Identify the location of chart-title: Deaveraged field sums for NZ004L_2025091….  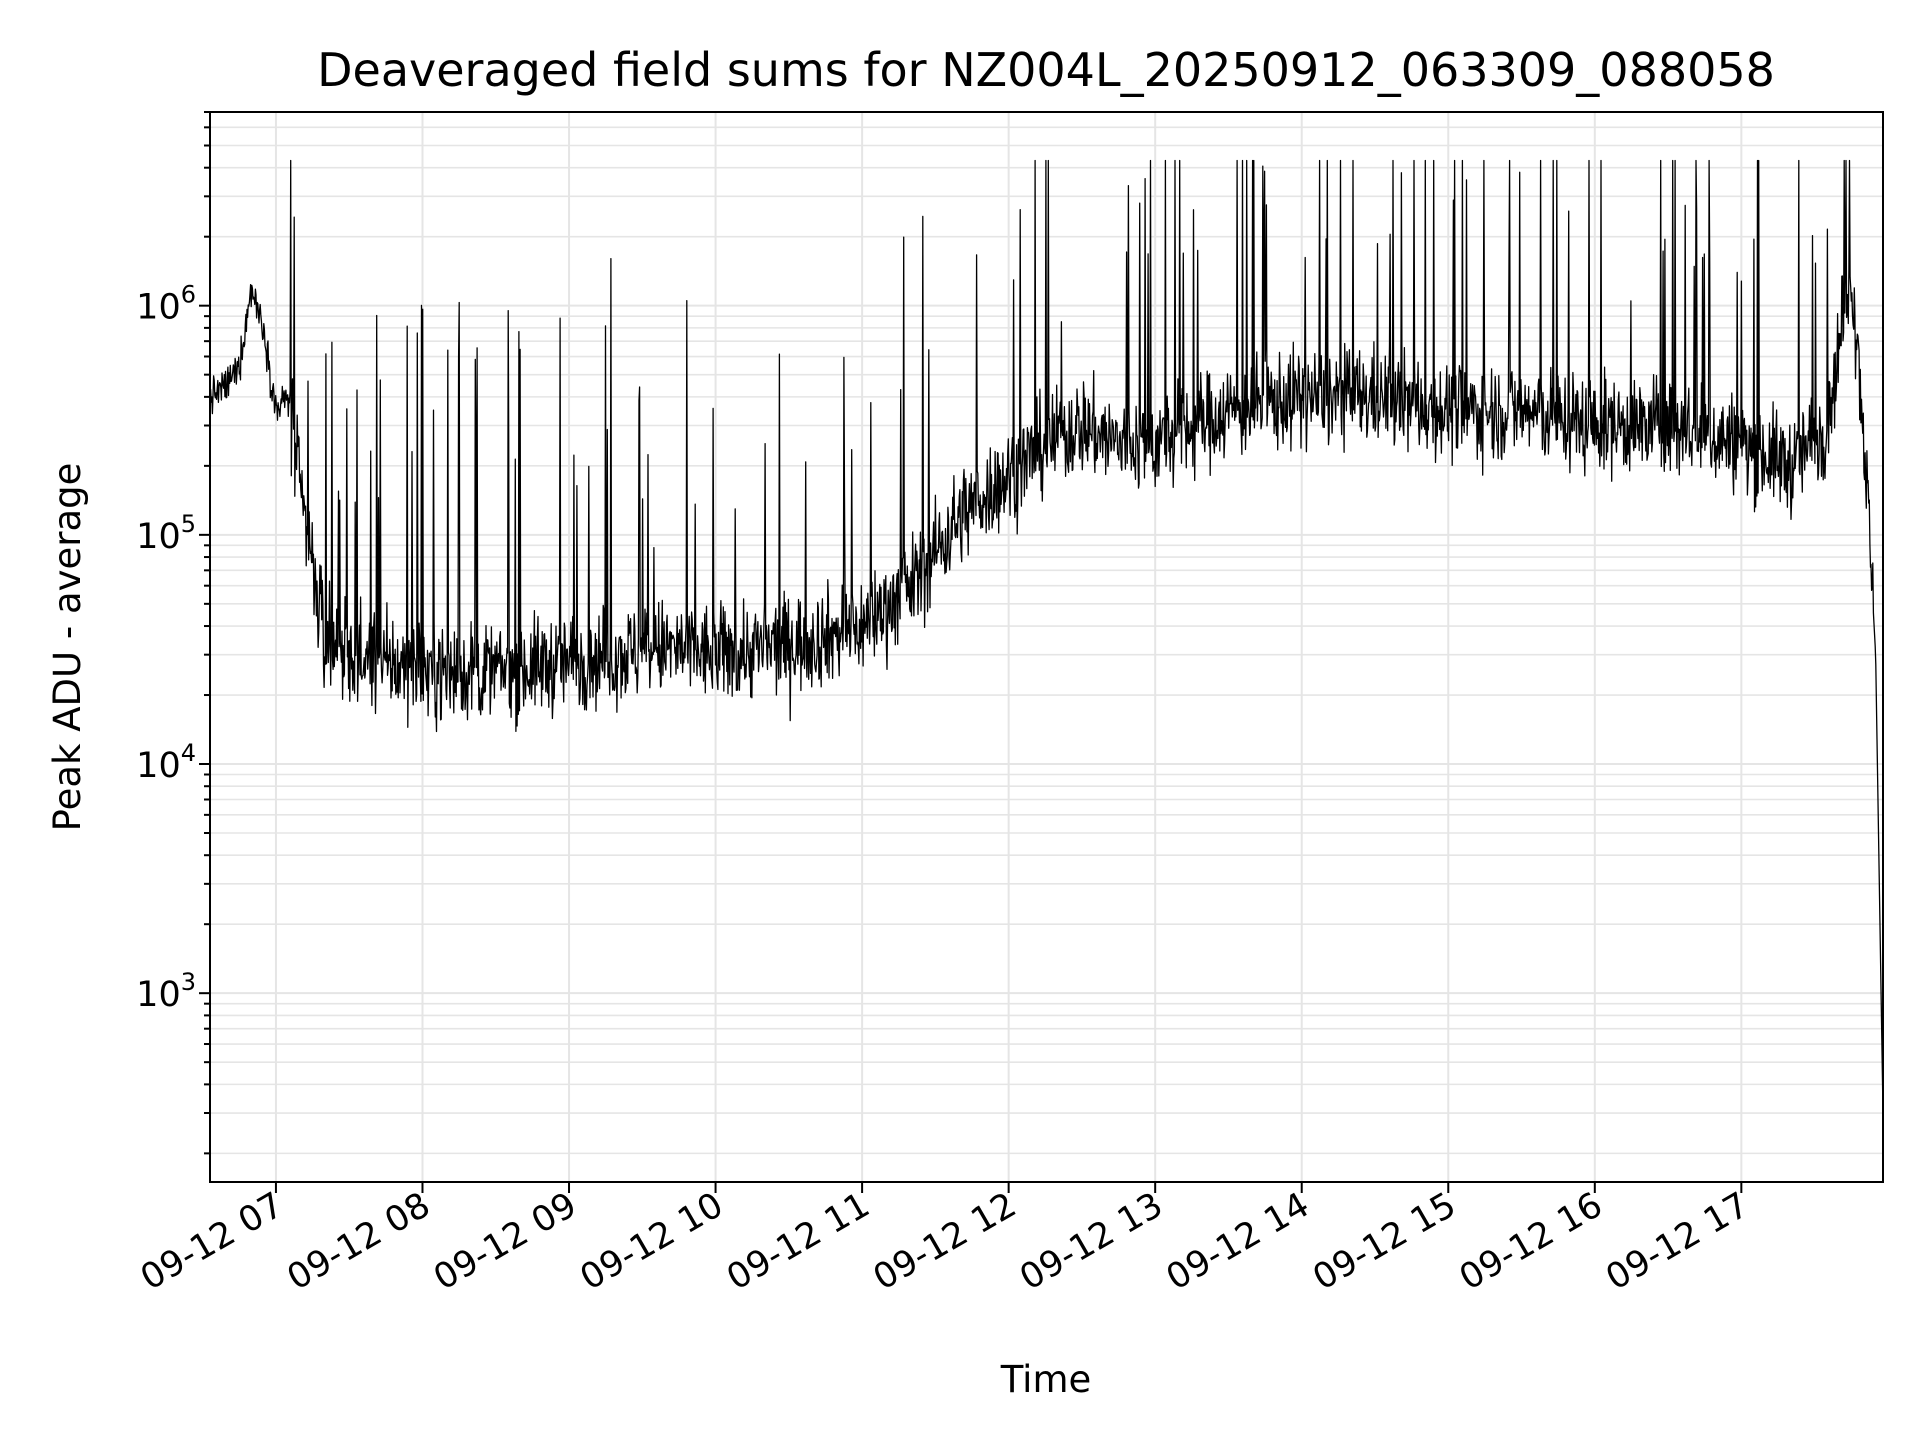
(1046, 70).